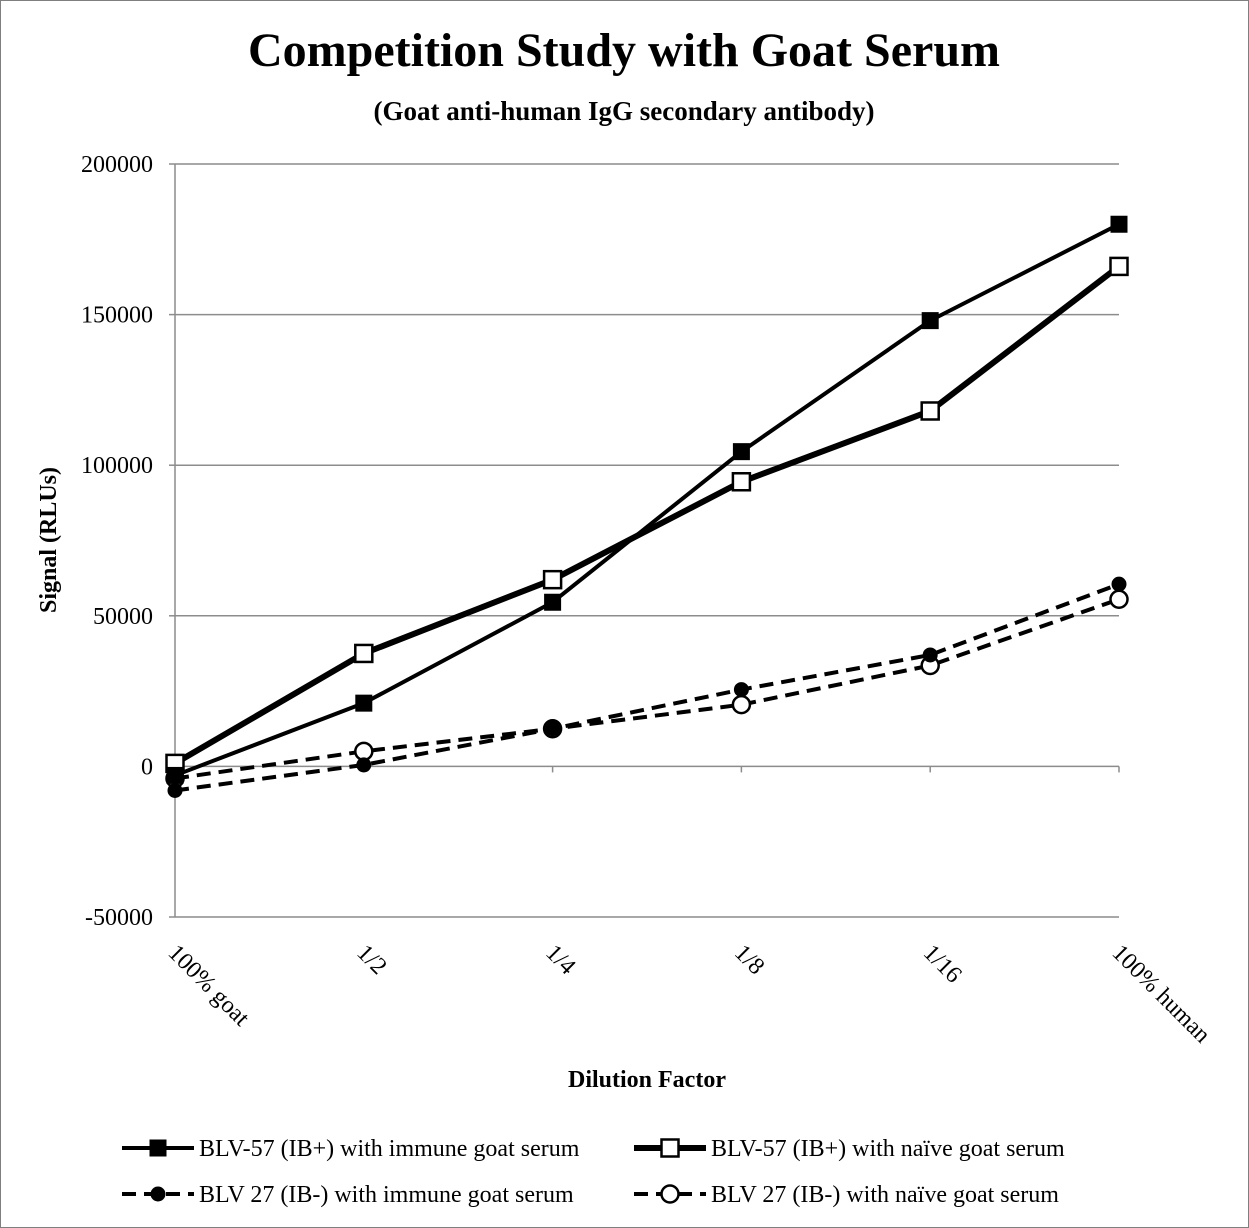 The width and height of the screenshot is (1249, 1228). I want to click on y-tick-label: 150000, so click(117, 316).